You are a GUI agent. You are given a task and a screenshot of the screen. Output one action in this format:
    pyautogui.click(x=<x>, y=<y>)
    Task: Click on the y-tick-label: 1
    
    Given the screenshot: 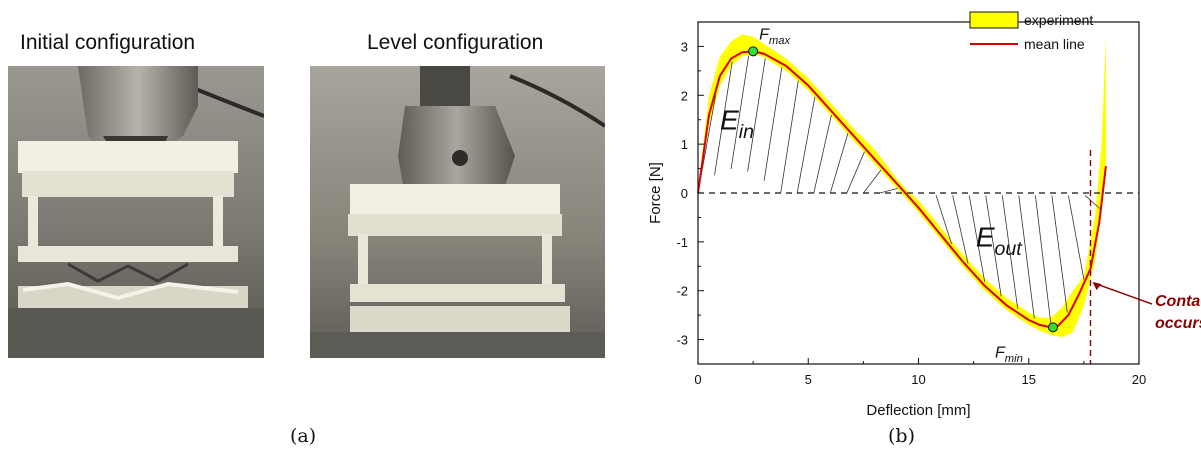 What is the action you would take?
    pyautogui.click(x=684, y=144)
    